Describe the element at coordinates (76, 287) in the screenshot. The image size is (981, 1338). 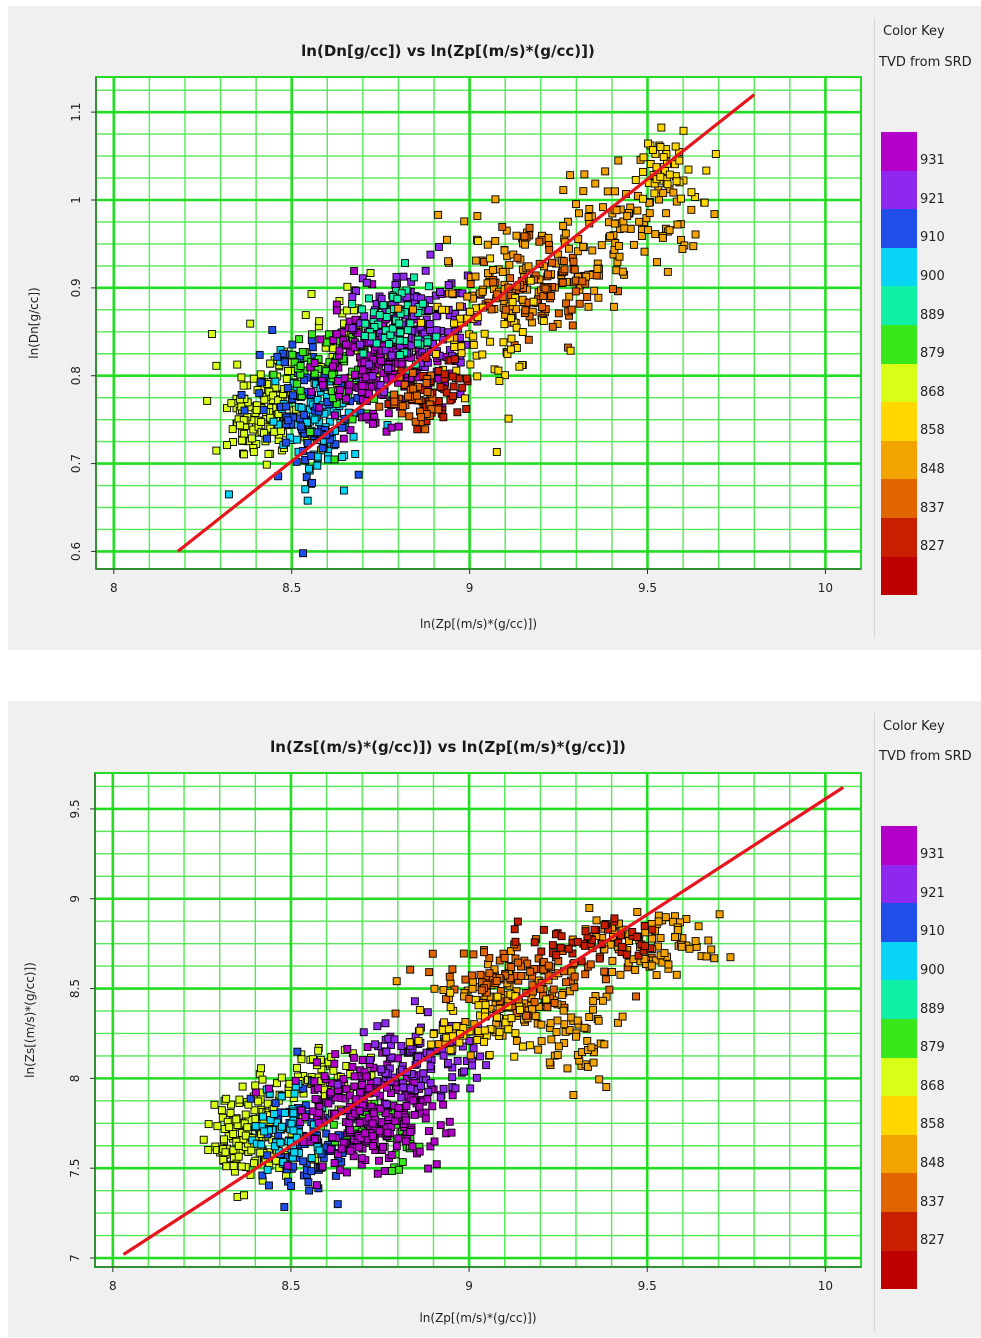
I see `y-tick-label: 0.9` at that location.